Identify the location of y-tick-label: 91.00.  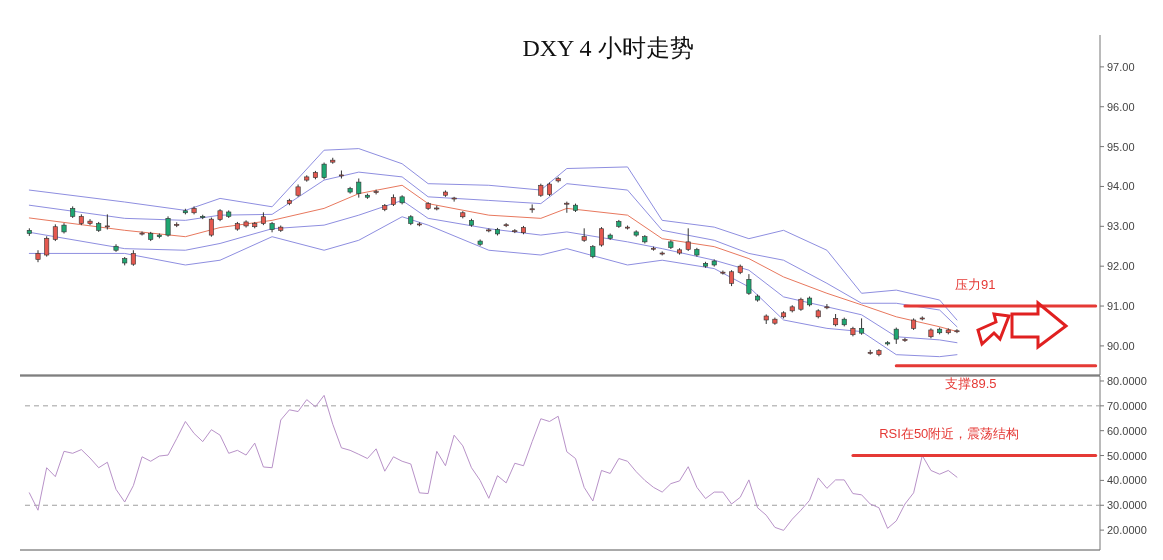
(1121, 306).